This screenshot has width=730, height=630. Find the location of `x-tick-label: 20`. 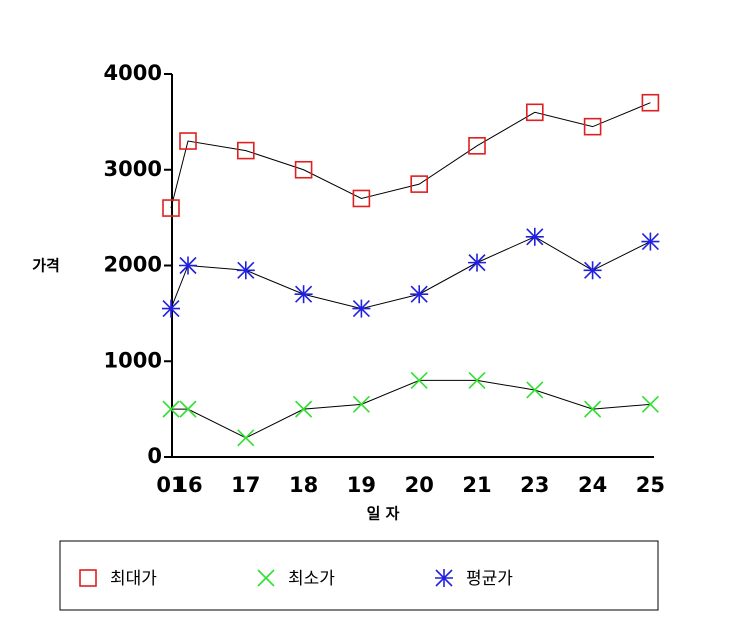

x-tick-label: 20 is located at coordinates (419, 485).